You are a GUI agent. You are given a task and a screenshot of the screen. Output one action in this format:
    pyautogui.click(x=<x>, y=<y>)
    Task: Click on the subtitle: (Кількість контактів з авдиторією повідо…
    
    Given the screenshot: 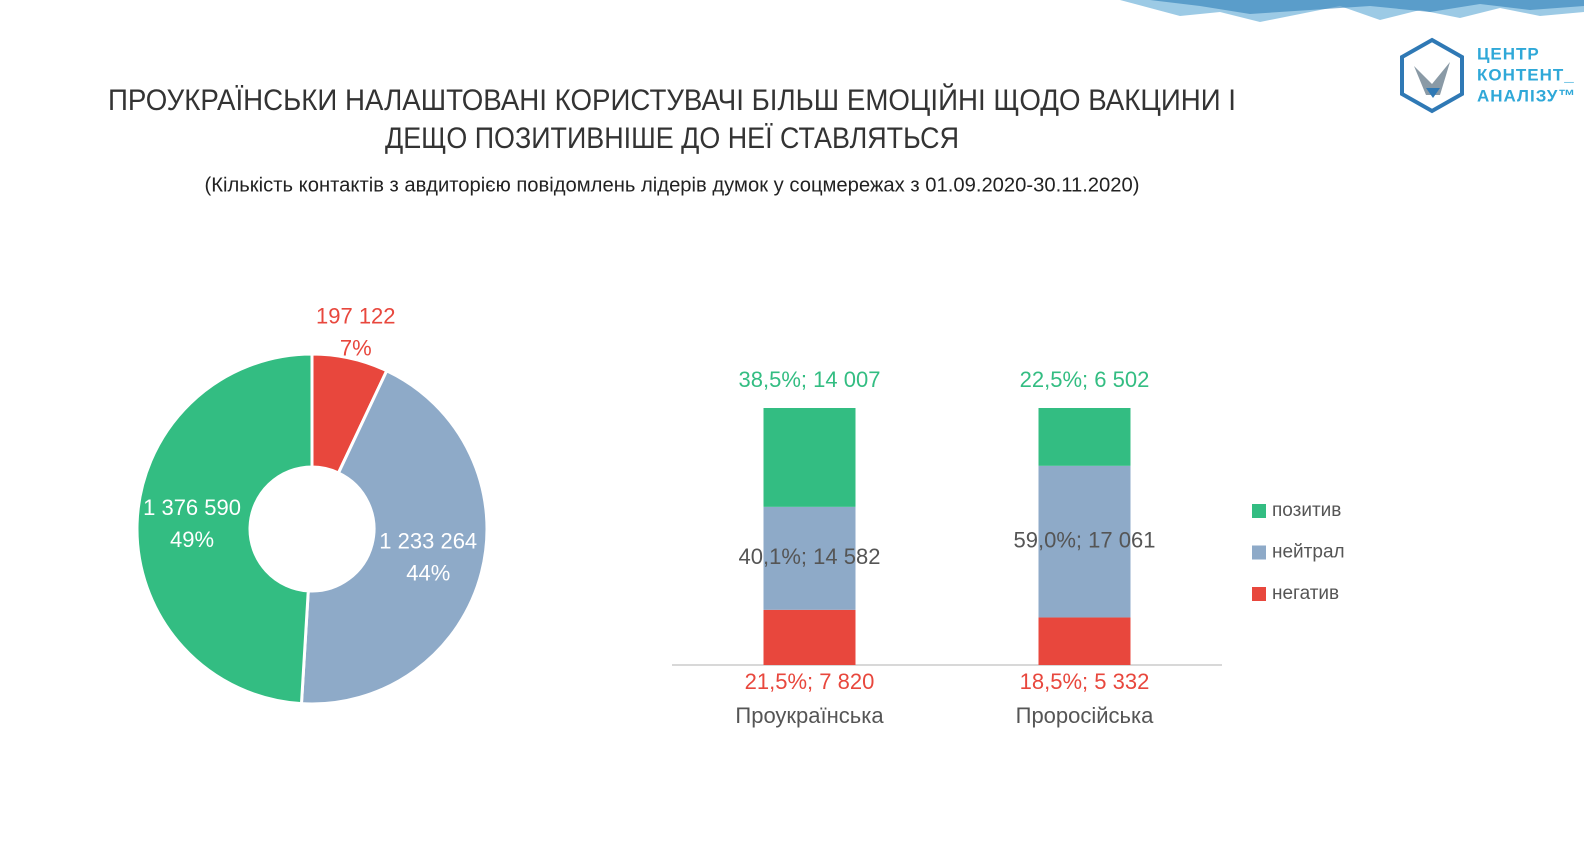 What is the action you would take?
    pyautogui.click(x=672, y=185)
    